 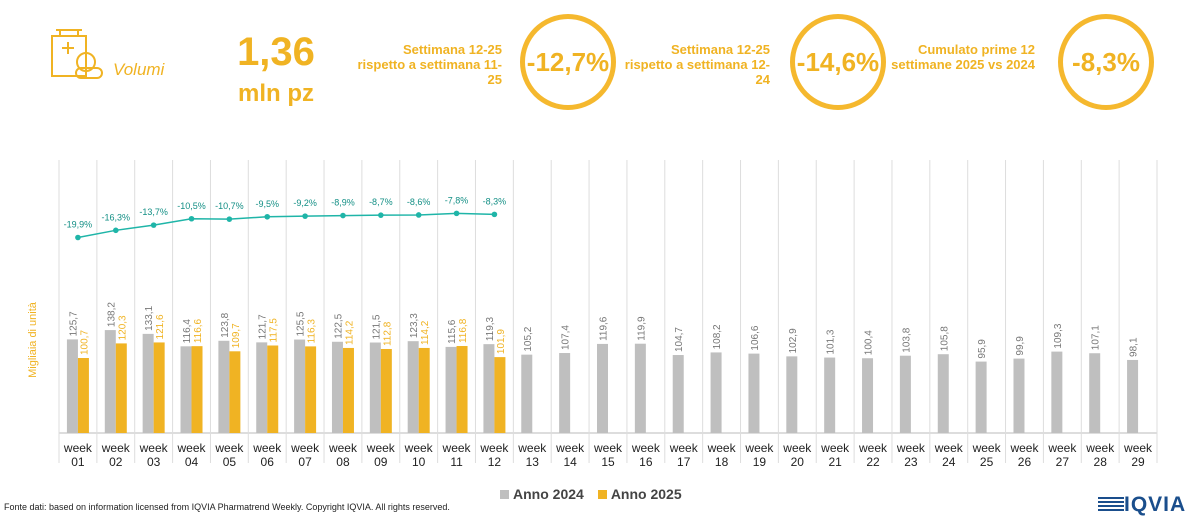 I want to click on line, so click(x=286, y=225).